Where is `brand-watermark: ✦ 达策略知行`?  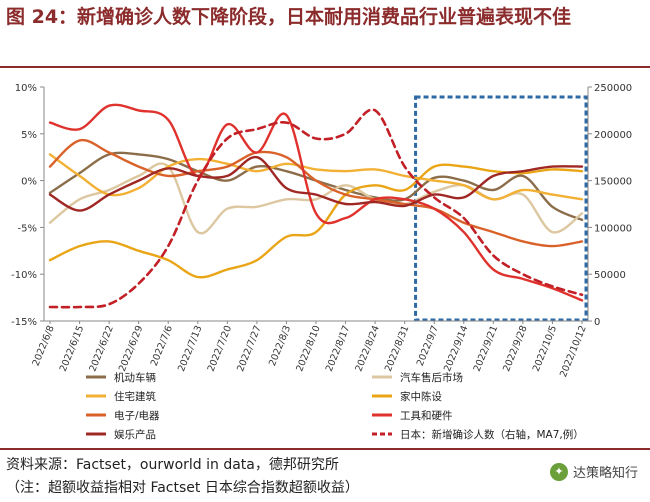 brand-watermark: ✦ 达策略知行 is located at coordinates (593, 471).